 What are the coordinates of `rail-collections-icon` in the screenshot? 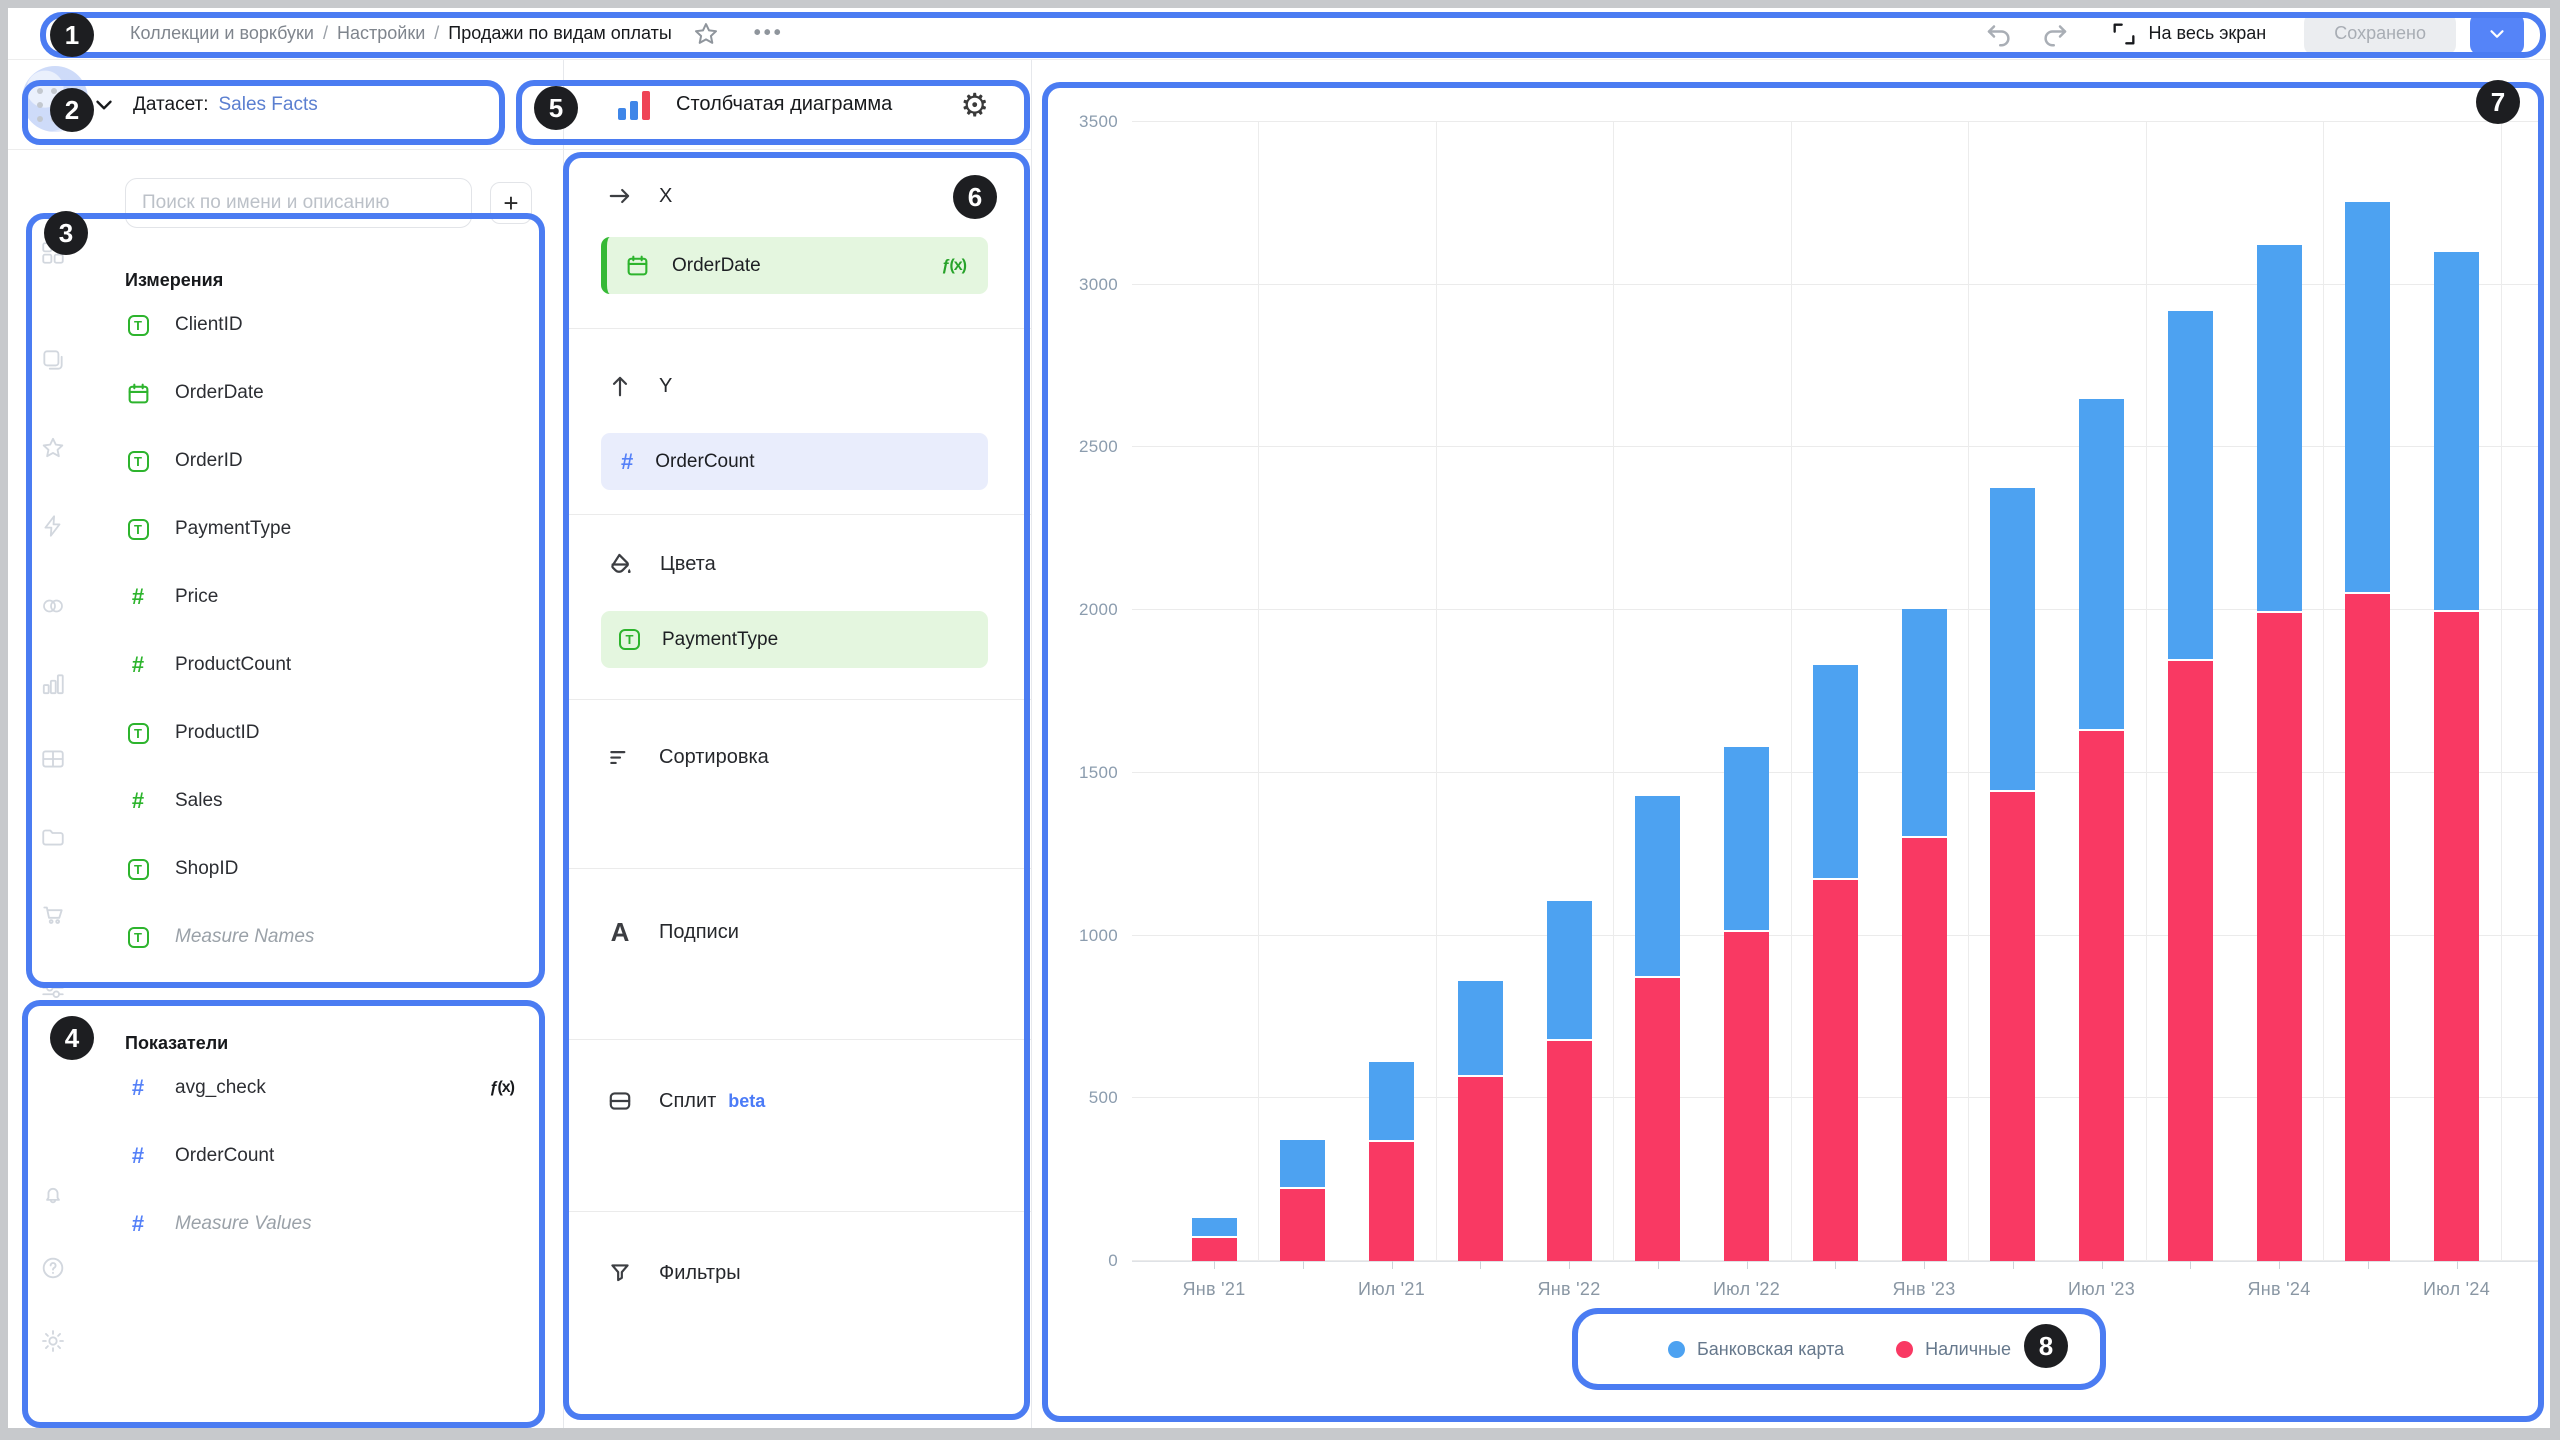 It's located at (53, 360).